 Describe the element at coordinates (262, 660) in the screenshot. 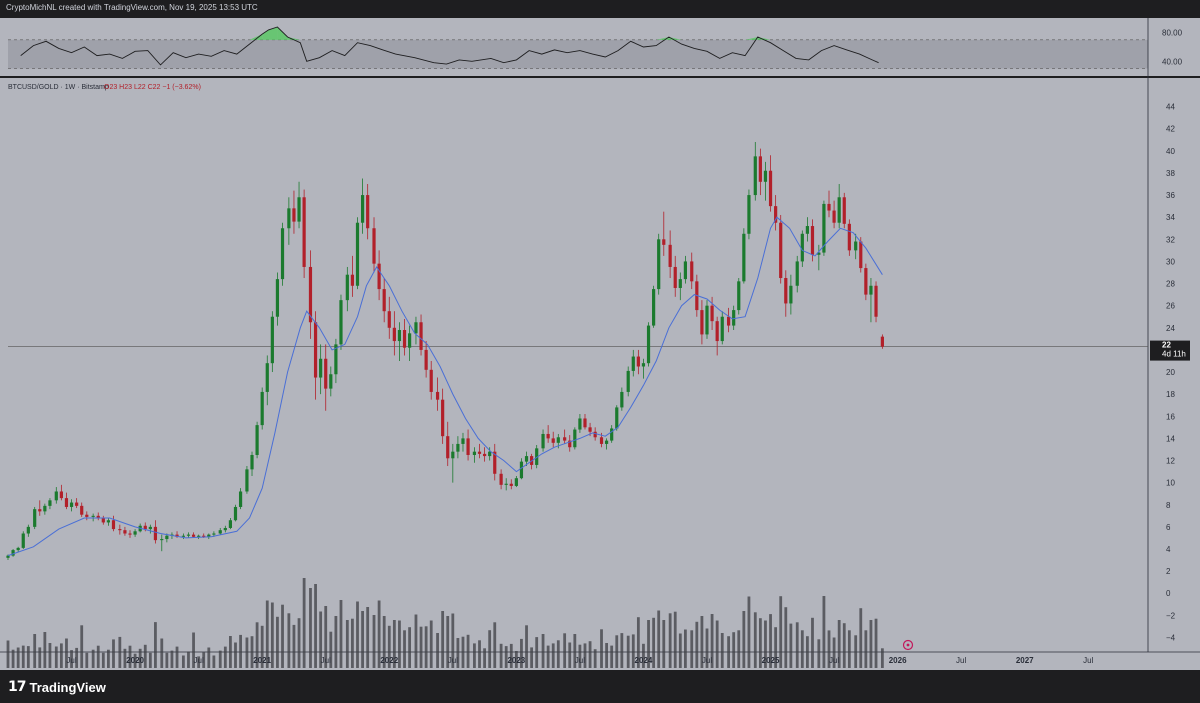

I see `time-tick-label: 2021` at that location.